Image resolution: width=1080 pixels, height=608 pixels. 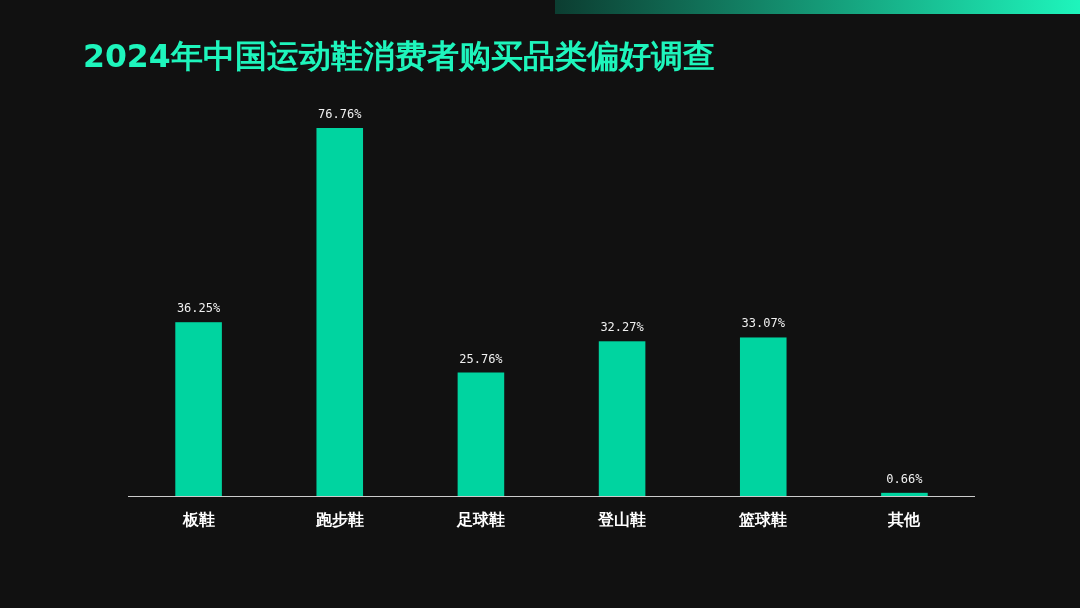 I want to click on x-tick-label: 板鞋, so click(x=198, y=520).